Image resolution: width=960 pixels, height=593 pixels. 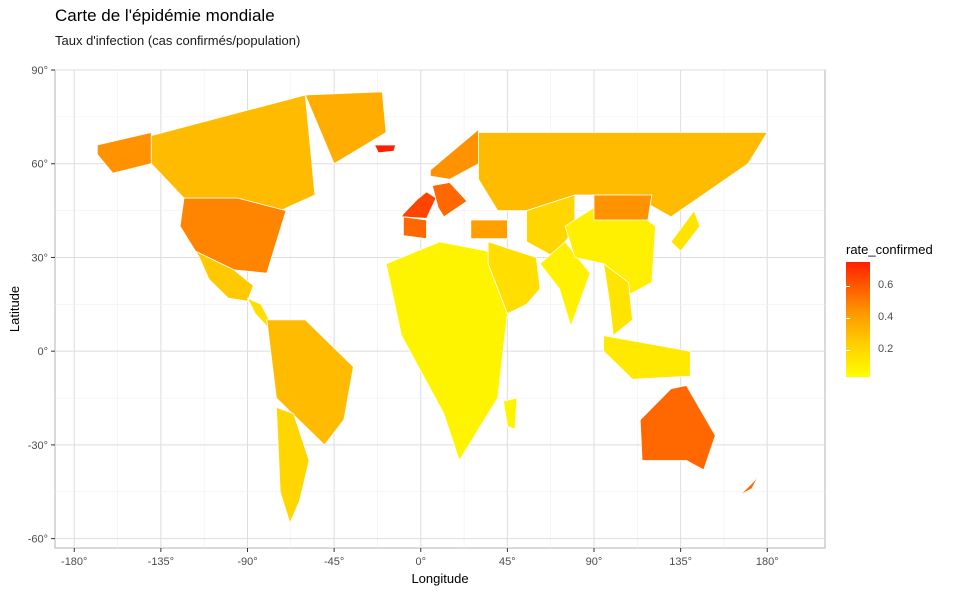 What do you see at coordinates (334, 562) in the screenshot?
I see `x-tick-label: -45°` at bounding box center [334, 562].